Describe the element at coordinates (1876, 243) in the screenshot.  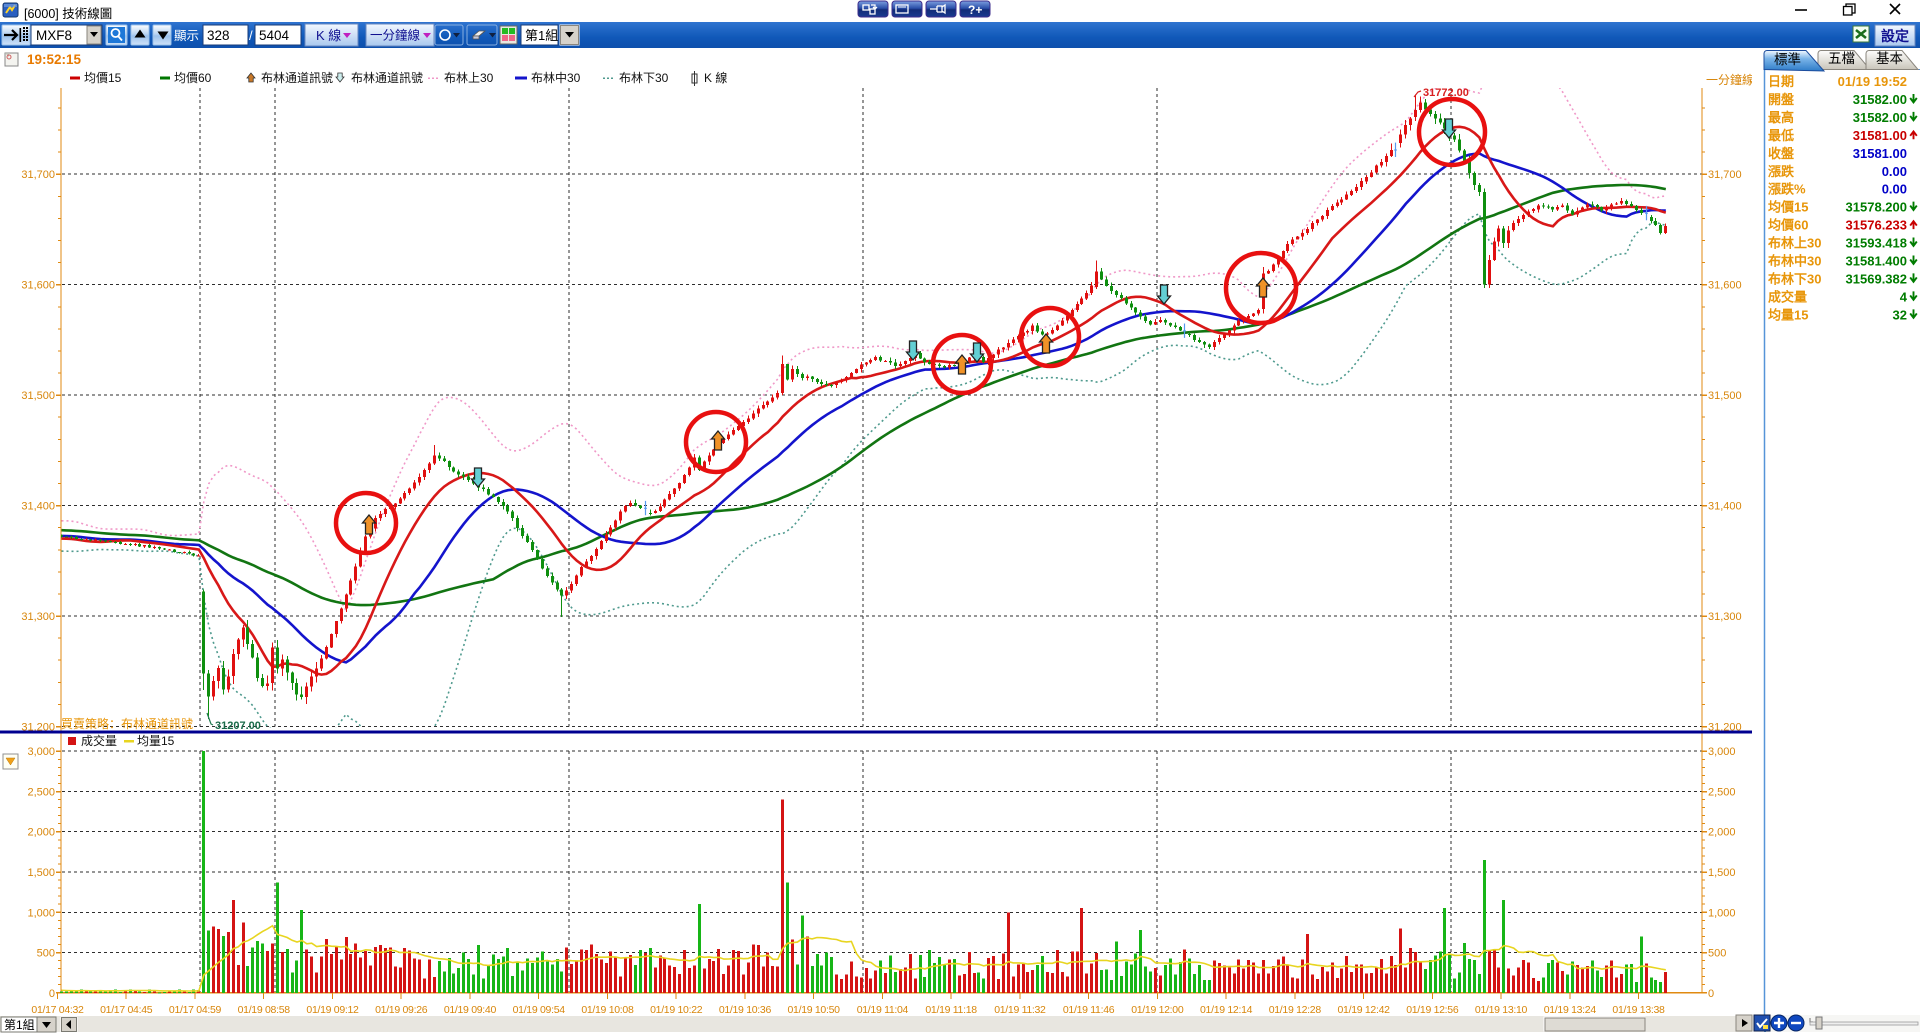
I see `svg-text: 31593.418` at that location.